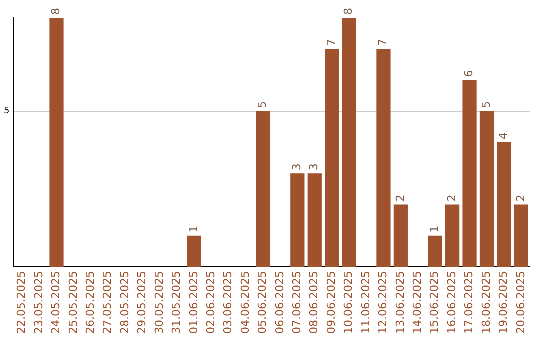 The width and height of the screenshot is (540, 340). I want to click on x-tick-label: 19.06.2025, so click(503, 302).